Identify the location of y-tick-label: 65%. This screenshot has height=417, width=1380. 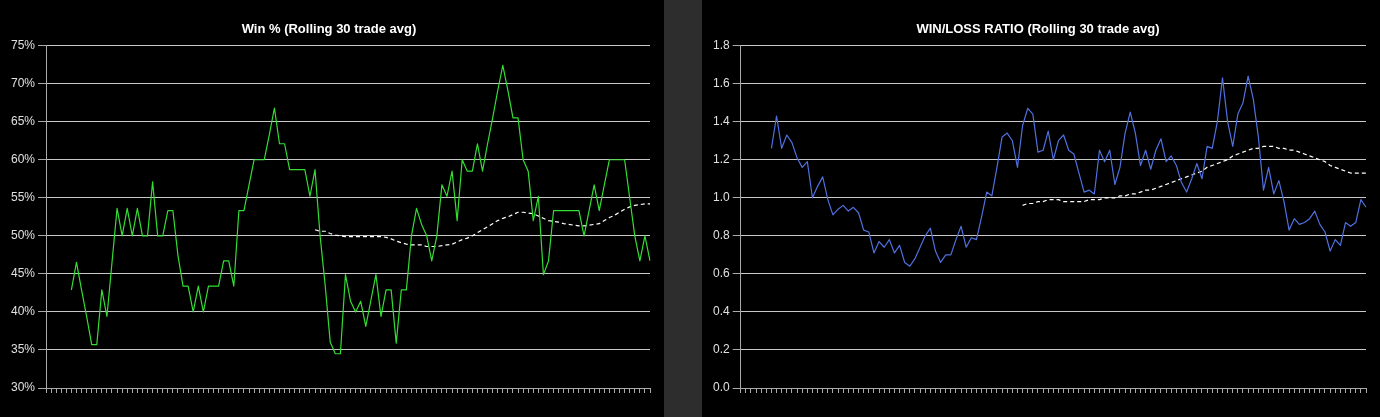
(23, 121).